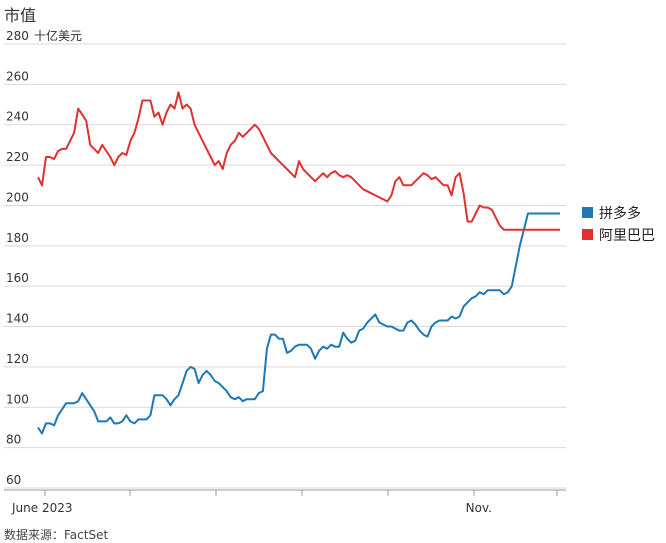  Describe the element at coordinates (17, 157) in the screenshot. I see `y-tick-label-220: 220` at that location.